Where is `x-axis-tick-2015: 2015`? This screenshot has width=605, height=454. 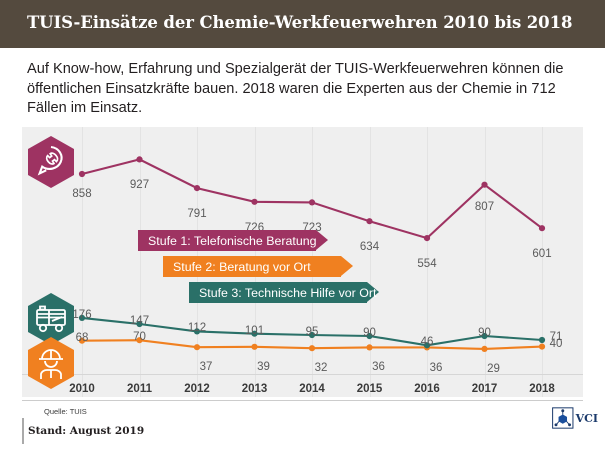
x-axis-tick-2015: 2015 is located at coordinates (369, 389).